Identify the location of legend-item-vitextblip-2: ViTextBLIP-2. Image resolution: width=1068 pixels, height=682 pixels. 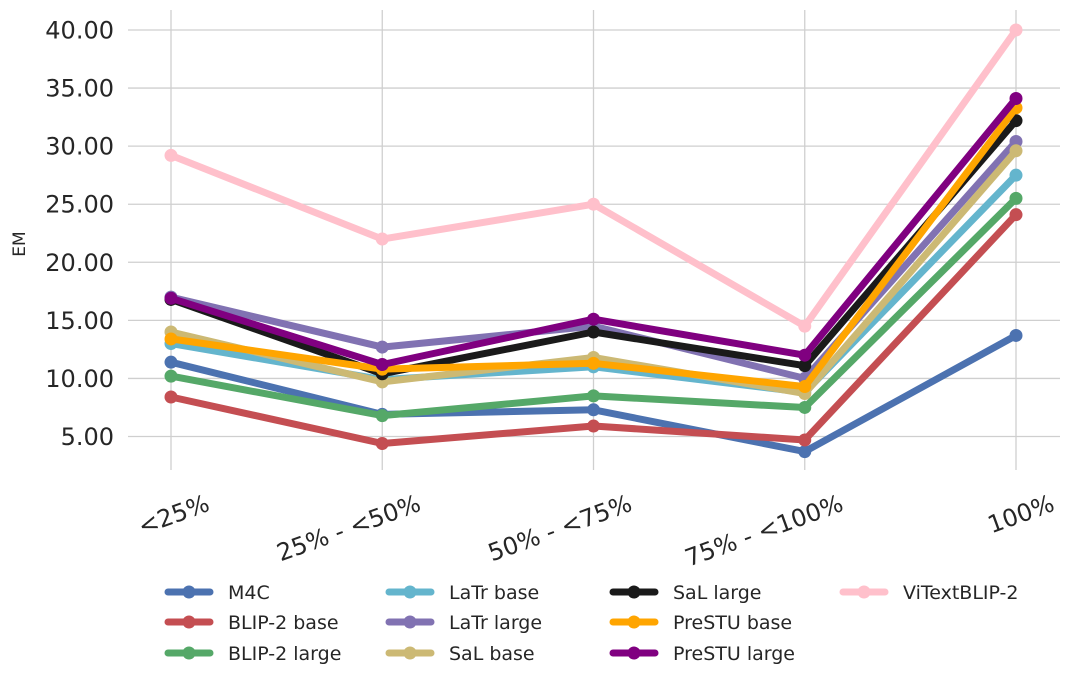
(929, 593).